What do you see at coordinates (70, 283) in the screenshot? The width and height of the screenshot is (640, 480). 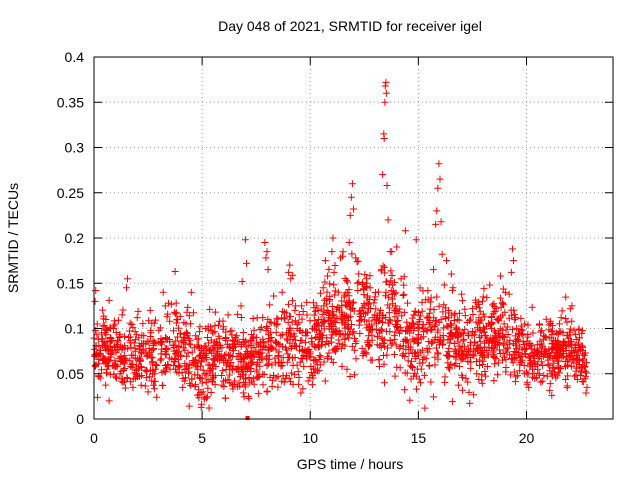 I see `y-tick-label: 0.15` at bounding box center [70, 283].